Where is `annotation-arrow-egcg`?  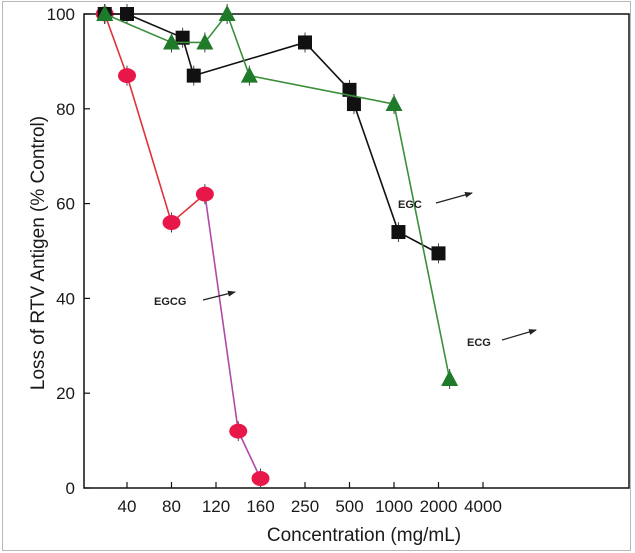
annotation-arrow-egcg is located at coordinates (219, 295).